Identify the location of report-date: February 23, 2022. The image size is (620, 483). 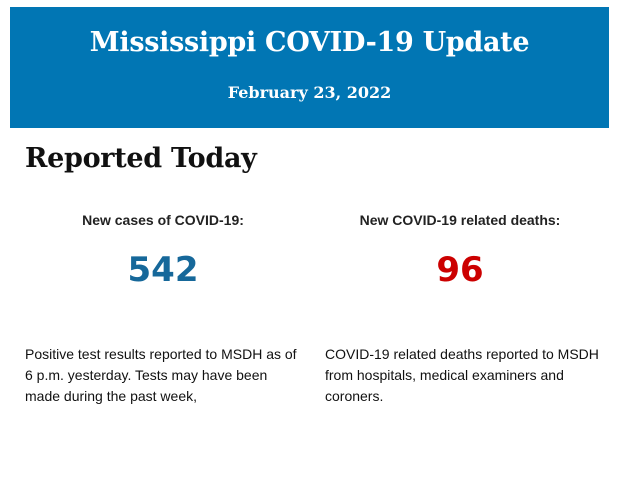
(309, 92).